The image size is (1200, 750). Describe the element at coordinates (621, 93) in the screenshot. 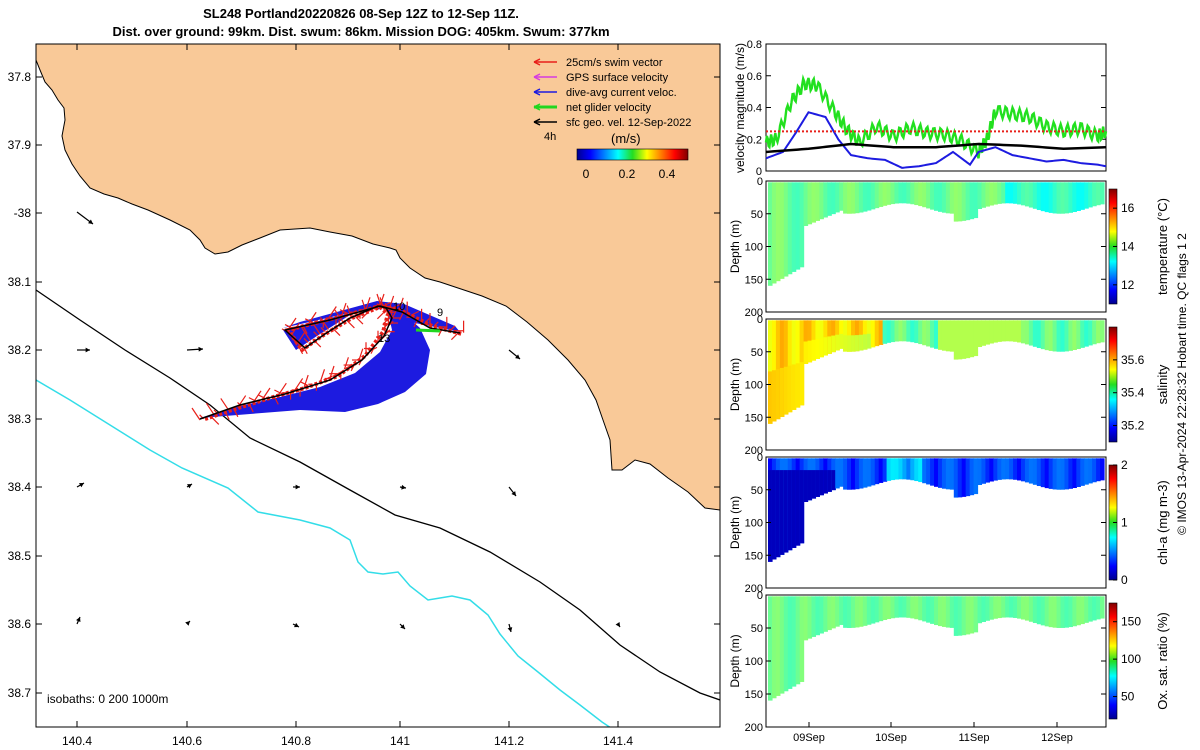

I see `legend-label: dive-avg current veloc.` at that location.